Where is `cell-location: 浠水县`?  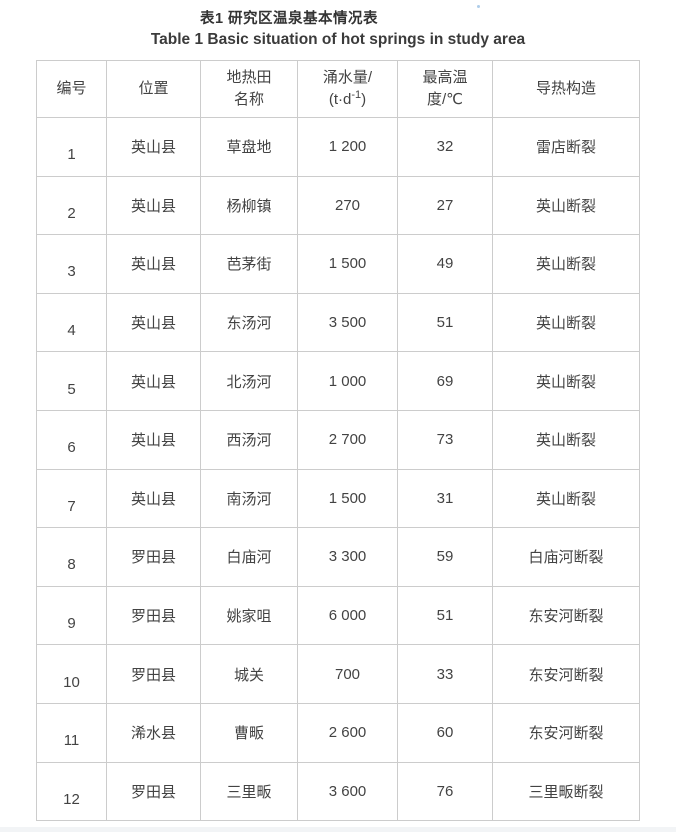 cell-location: 浠水县 is located at coordinates (153, 732).